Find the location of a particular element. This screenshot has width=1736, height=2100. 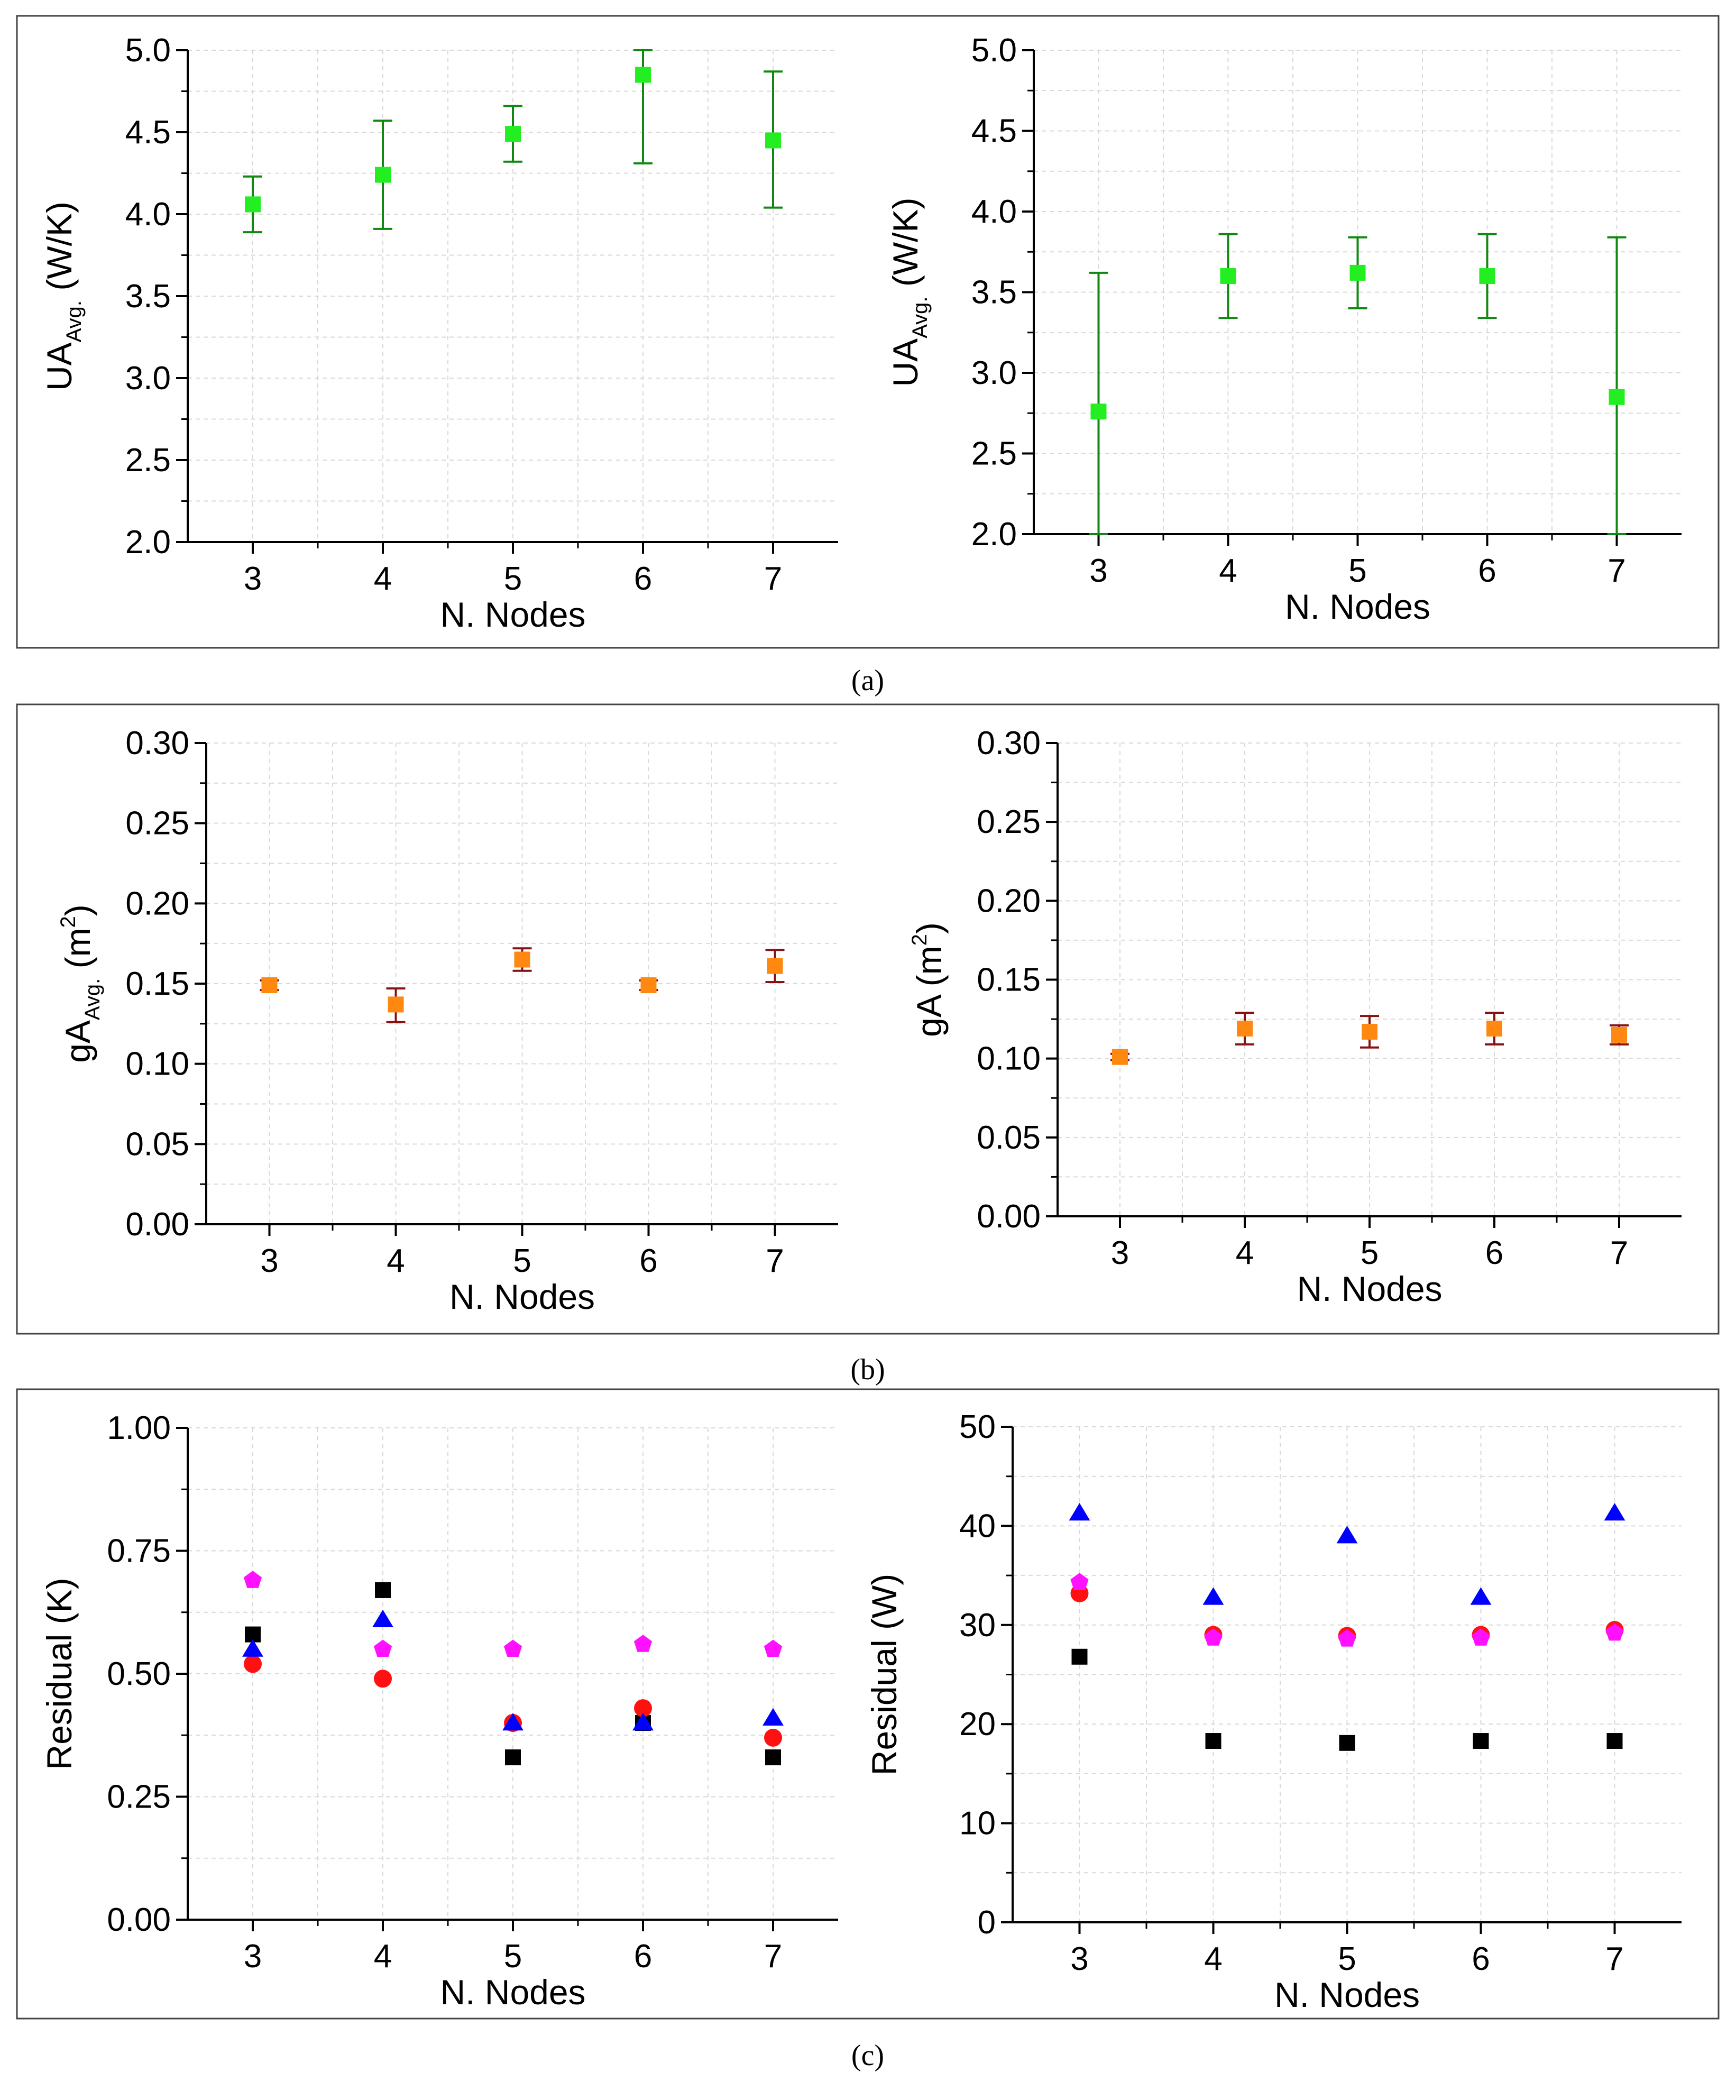

y-tick-label: 10 is located at coordinates (977, 1823).